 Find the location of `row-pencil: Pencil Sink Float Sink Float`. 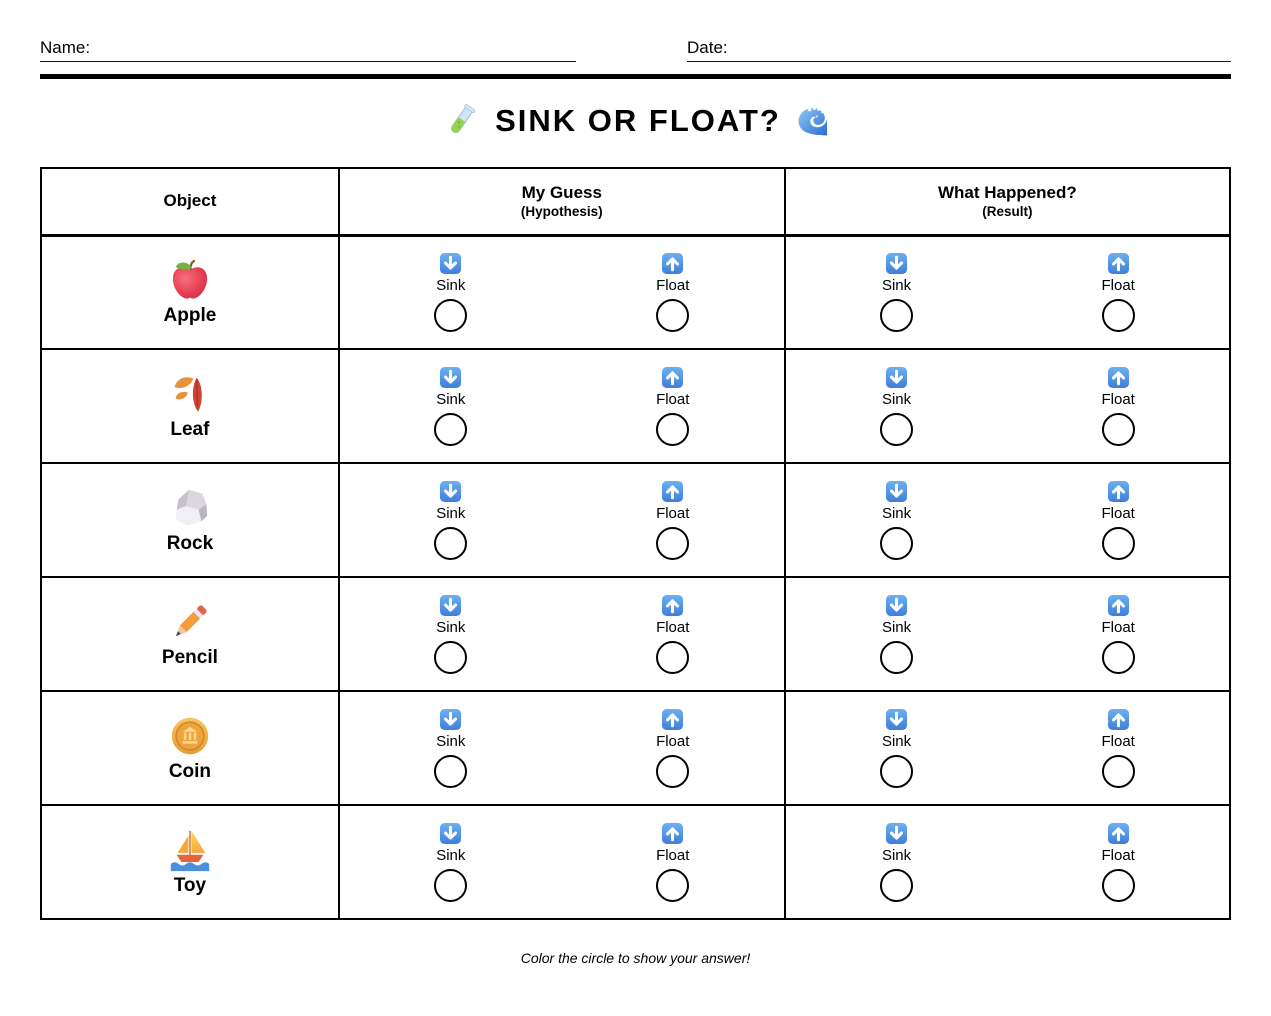

row-pencil: Pencil Sink Float Sink Float is located at coordinates (636, 634).